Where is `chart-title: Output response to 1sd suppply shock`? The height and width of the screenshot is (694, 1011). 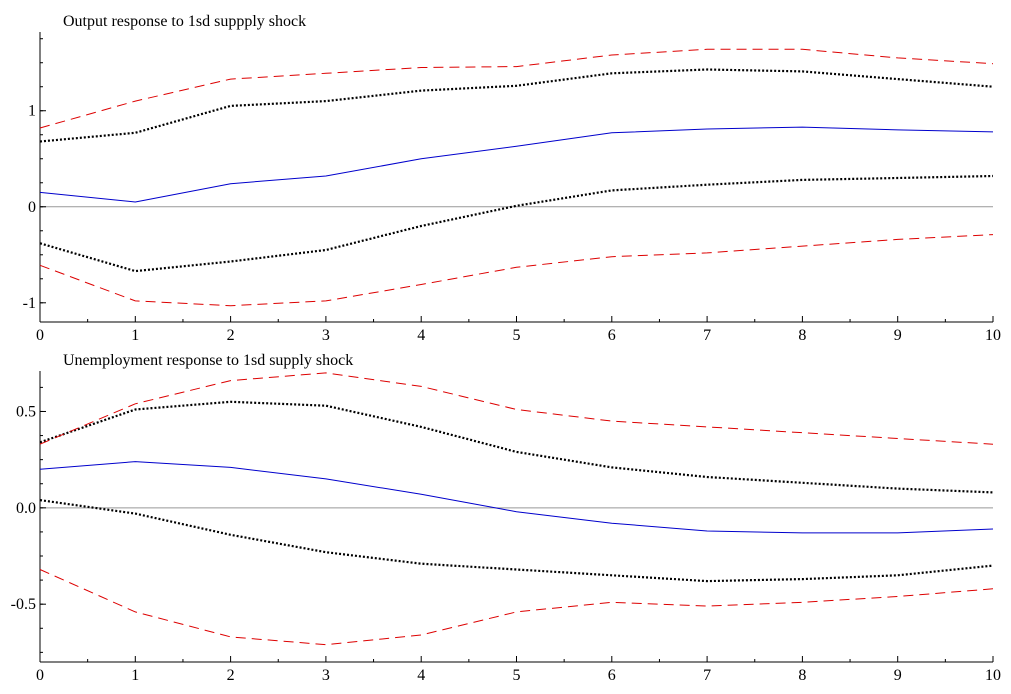 chart-title: Output response to 1sd suppply shock is located at coordinates (184, 21).